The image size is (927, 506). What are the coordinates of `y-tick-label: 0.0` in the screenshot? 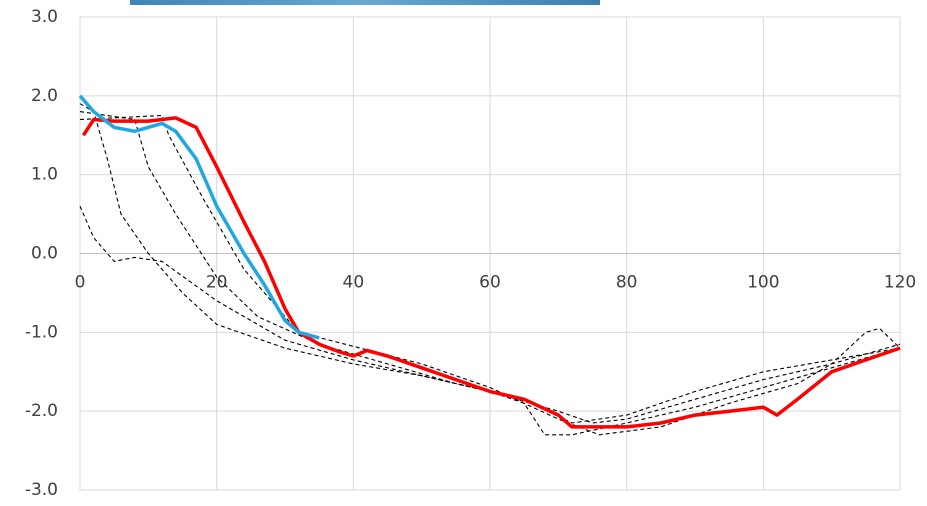 It's located at (44, 254).